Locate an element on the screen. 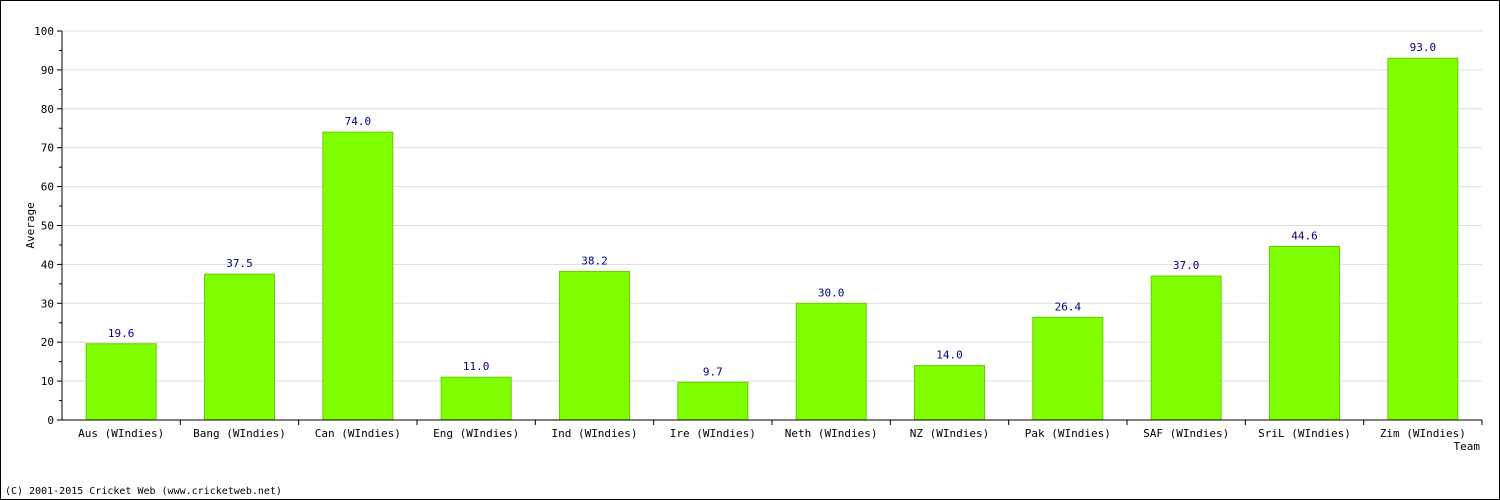 Image resolution: width=1500 pixels, height=500 pixels. value-label: 37.0 is located at coordinates (1186, 265).